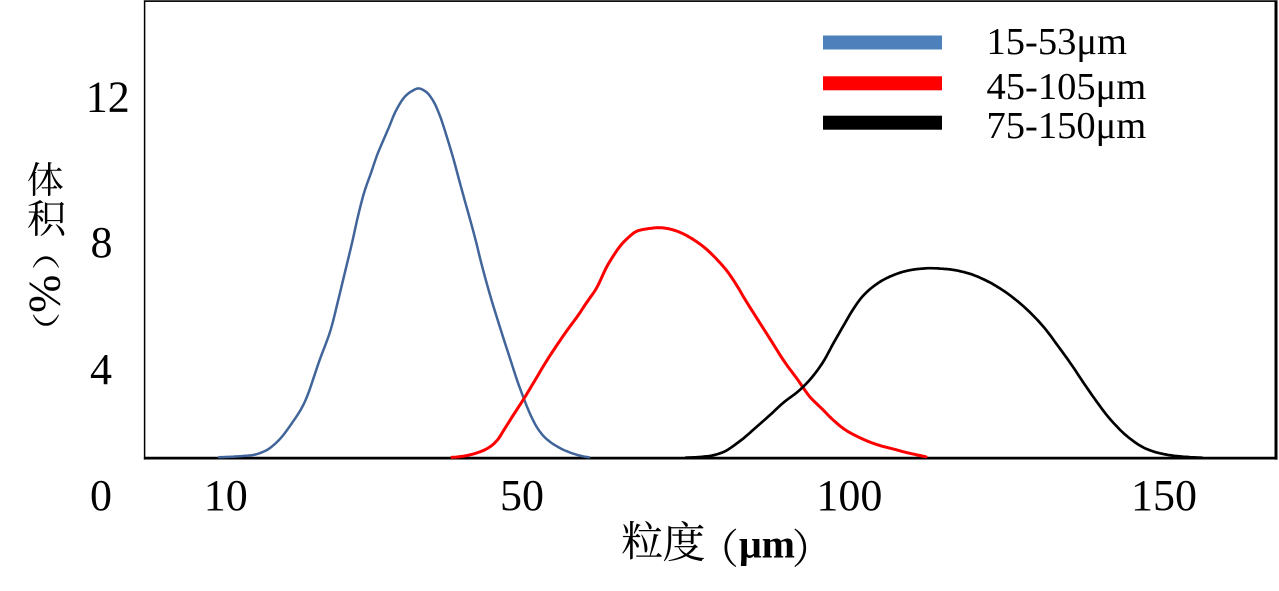  Describe the element at coordinates (1067, 126) in the screenshot. I see `svg-text: 75-150μm` at that location.